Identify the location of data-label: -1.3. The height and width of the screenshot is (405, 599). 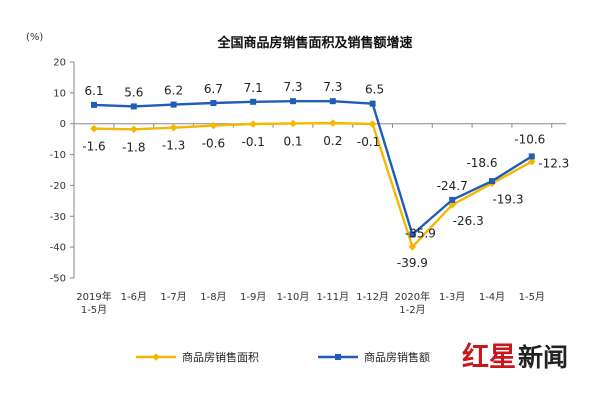
(173, 146).